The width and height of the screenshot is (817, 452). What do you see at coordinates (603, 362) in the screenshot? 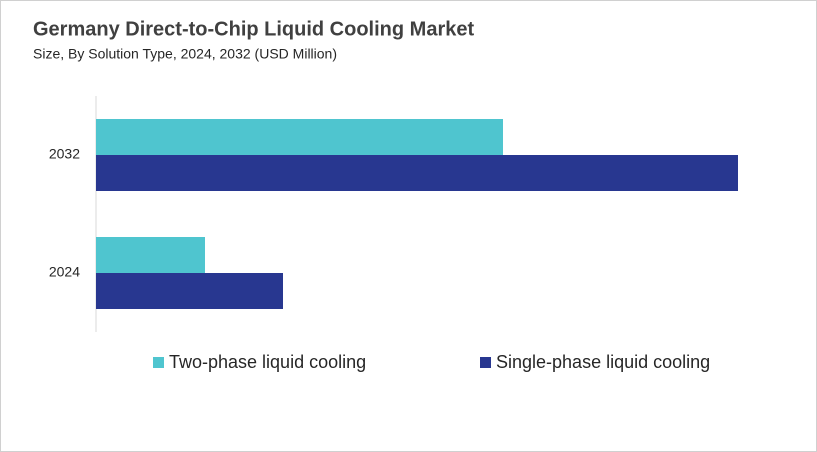
I see `legend-label: Single-phase liquid cooling` at bounding box center [603, 362].